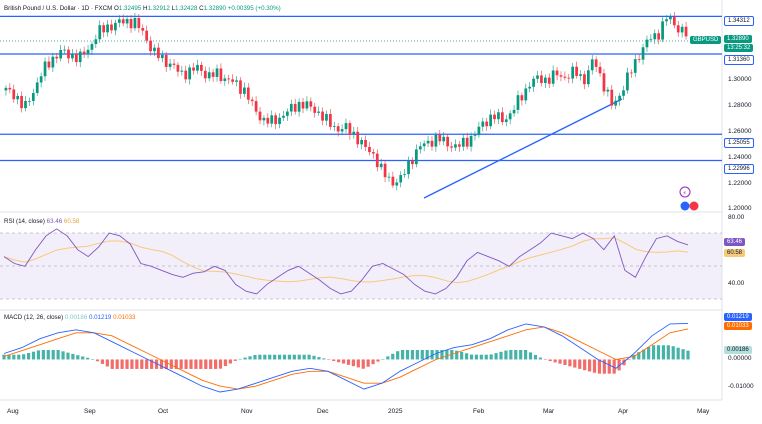  Describe the element at coordinates (76, 317) in the screenshot. I see `macd-legend-hist: 0.00186` at that location.